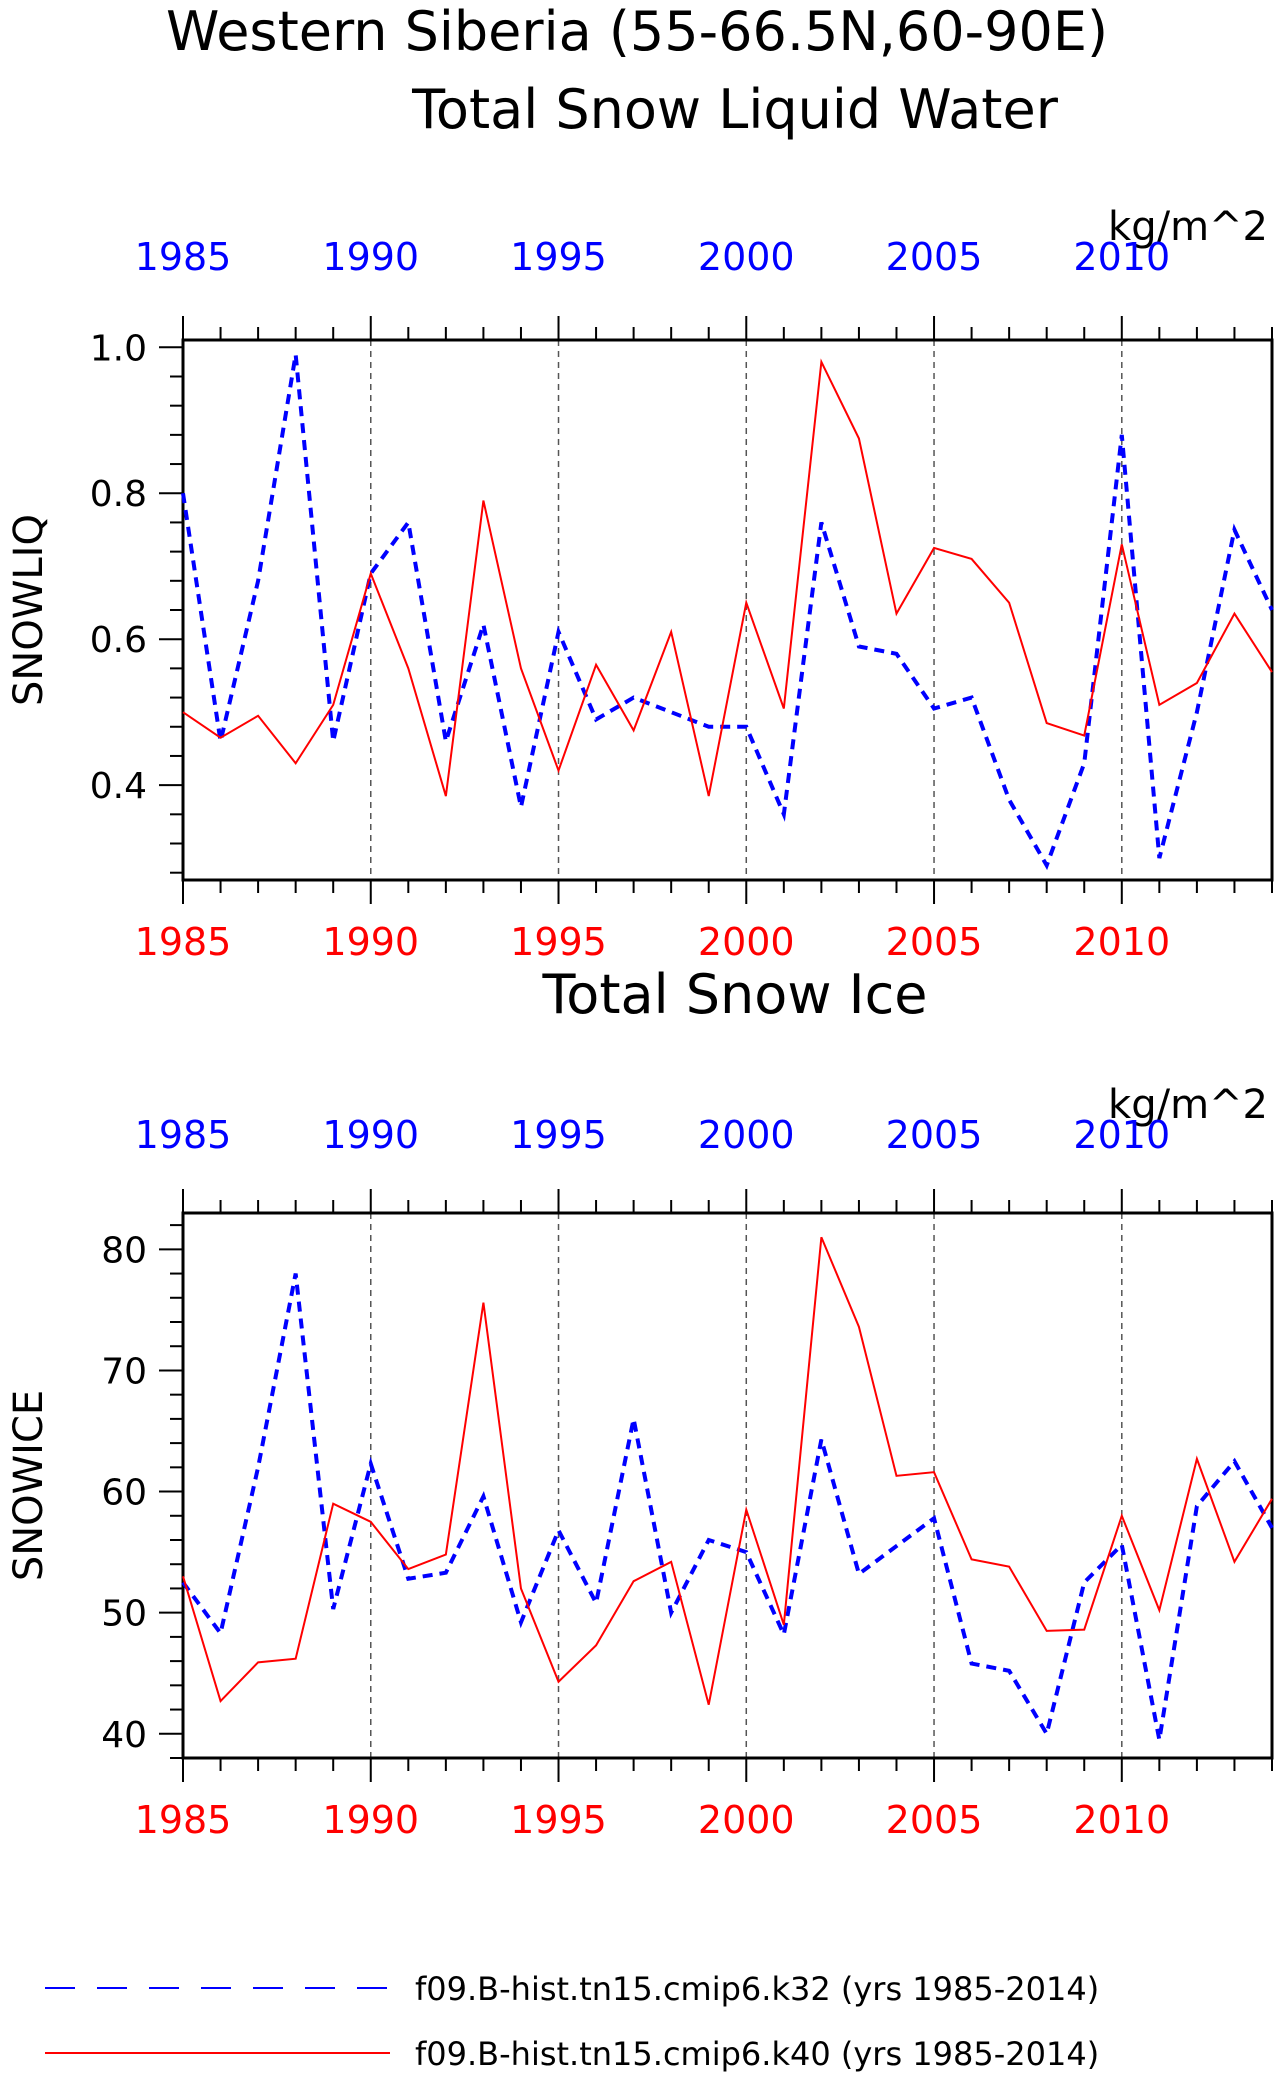 This screenshot has width=1275, height=2074. I want to click on y-tick-label: 1.0, so click(118, 348).